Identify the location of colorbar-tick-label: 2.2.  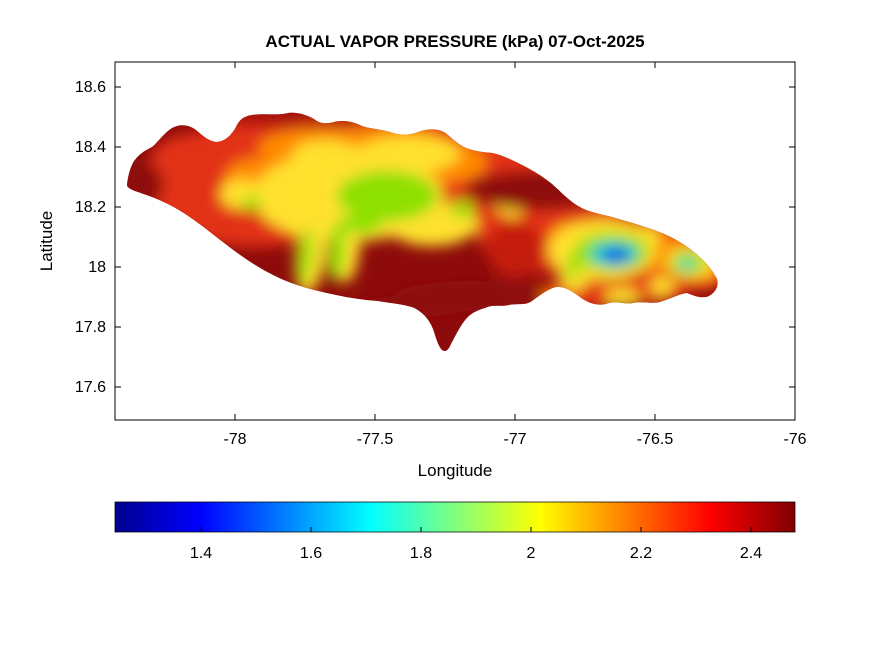
(641, 553).